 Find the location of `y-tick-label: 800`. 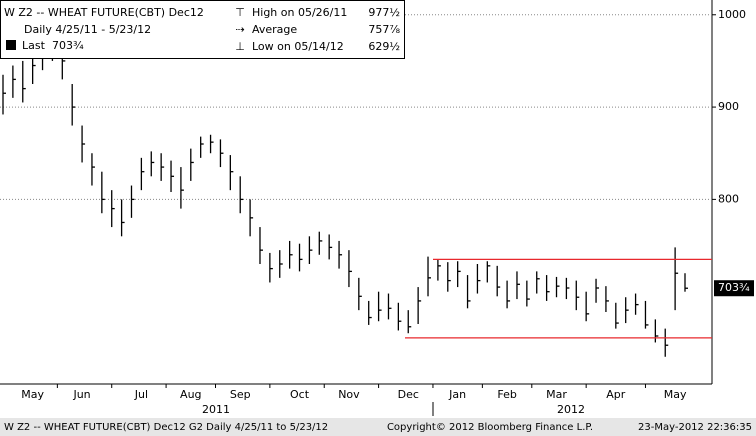

y-tick-label: 800 is located at coordinates (728, 198).